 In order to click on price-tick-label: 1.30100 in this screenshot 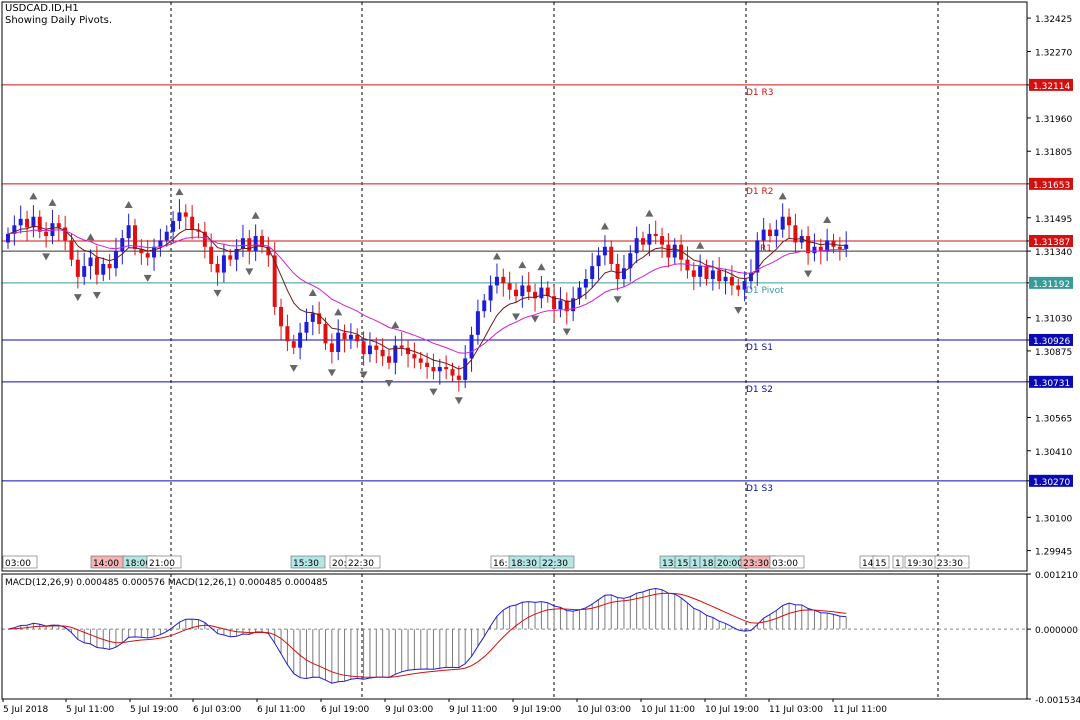, I will do `click(1053, 519)`.